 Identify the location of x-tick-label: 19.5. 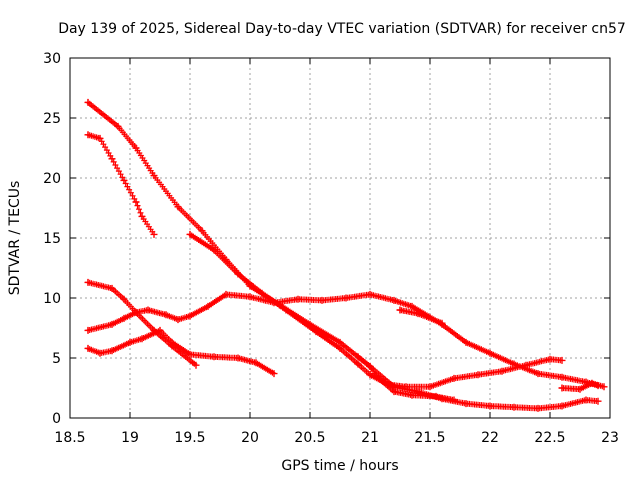
(189, 438).